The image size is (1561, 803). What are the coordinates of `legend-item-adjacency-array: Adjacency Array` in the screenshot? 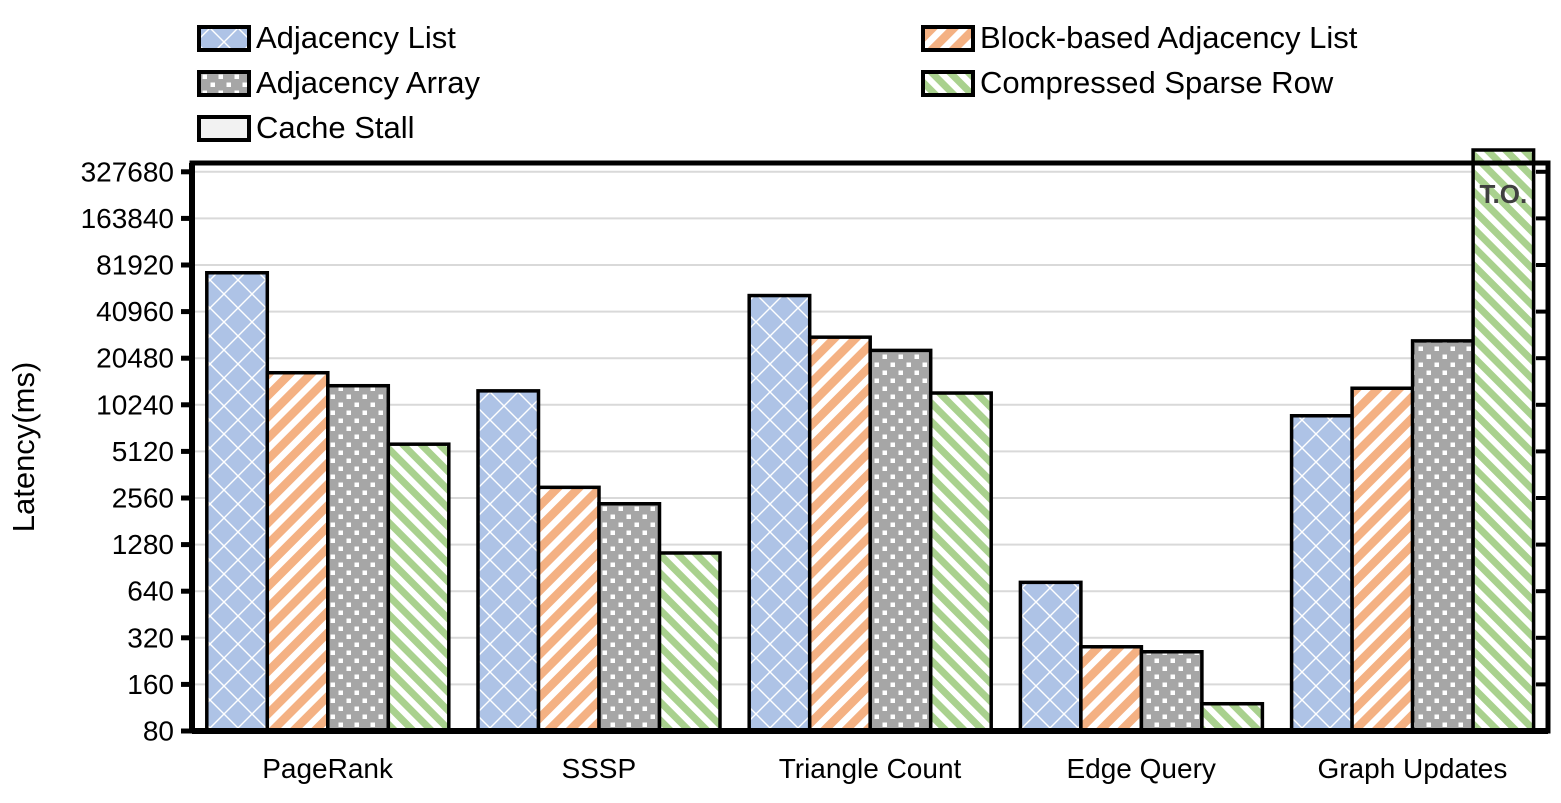 It's located at (338, 82).